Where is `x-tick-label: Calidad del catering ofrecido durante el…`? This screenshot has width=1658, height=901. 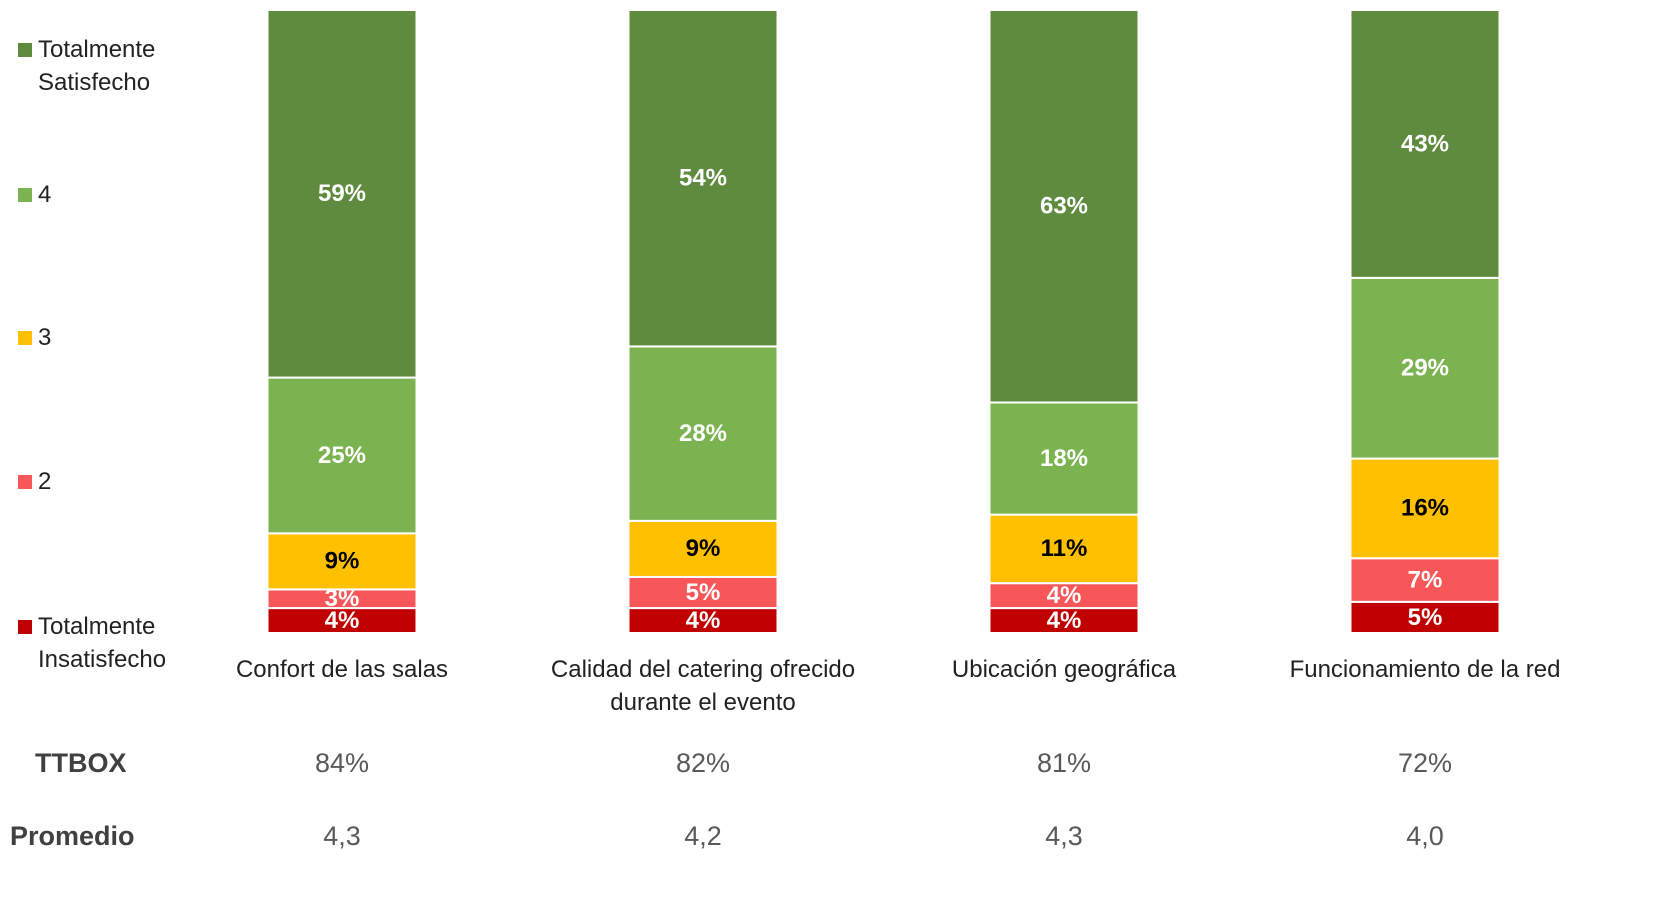 x-tick-label: Calidad del catering ofrecido durante el… is located at coordinates (703, 686).